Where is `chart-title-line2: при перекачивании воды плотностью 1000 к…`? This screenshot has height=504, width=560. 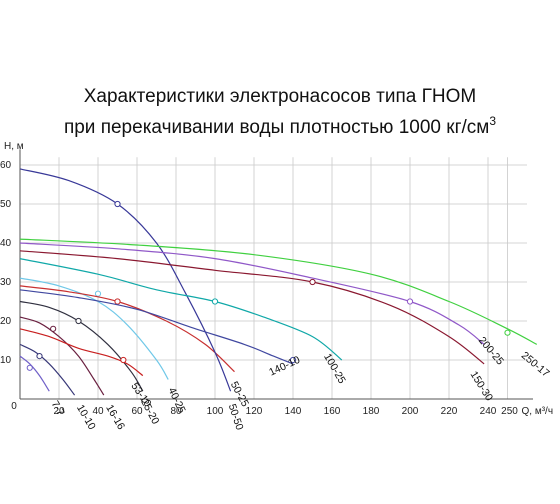 chart-title-line2: при перекачивании воды плотностью 1000 к… is located at coordinates (280, 124).